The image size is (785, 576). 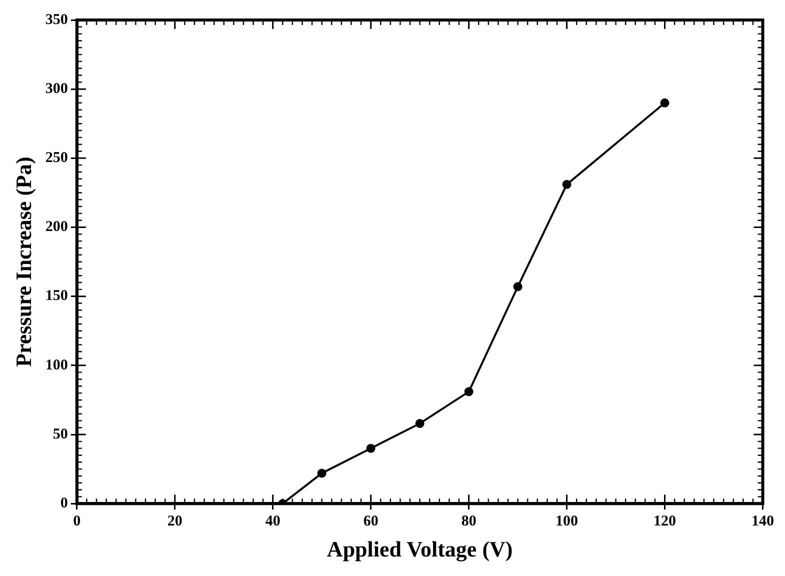 I want to click on y-tick-label: 150, so click(x=56, y=296).